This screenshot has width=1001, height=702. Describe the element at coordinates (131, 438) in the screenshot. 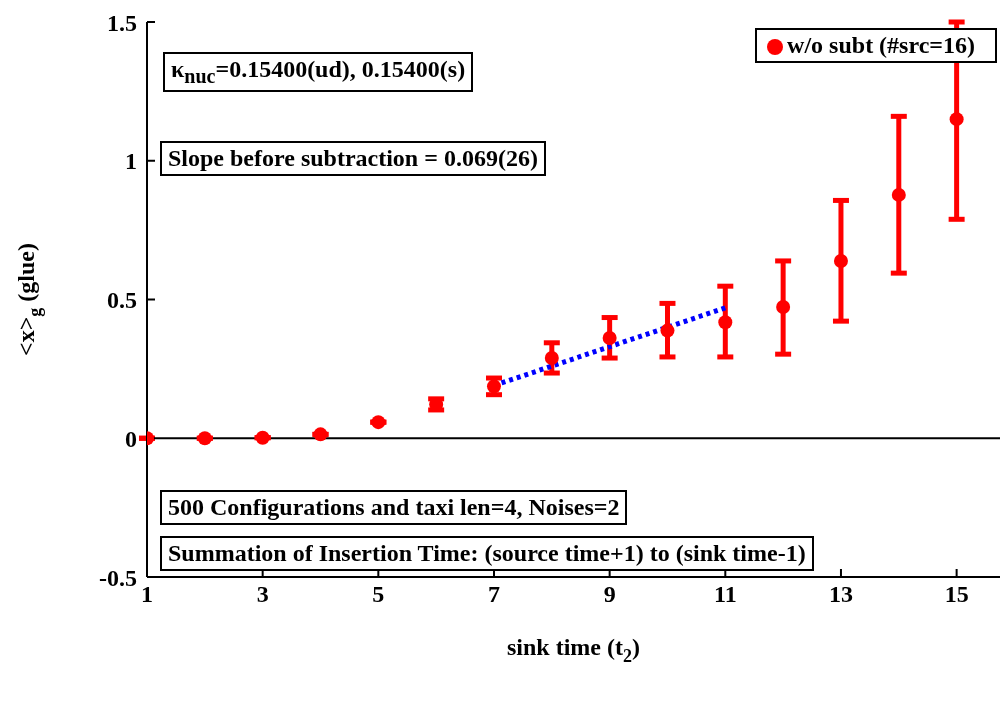

I see `y-tick-label: 0` at that location.